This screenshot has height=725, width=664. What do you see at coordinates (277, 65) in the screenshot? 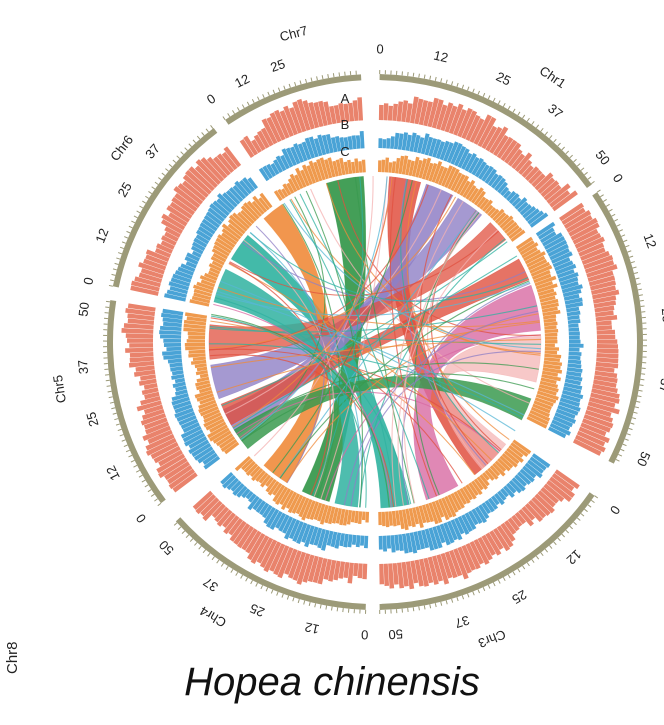
I see `tick-label: 25` at bounding box center [277, 65].